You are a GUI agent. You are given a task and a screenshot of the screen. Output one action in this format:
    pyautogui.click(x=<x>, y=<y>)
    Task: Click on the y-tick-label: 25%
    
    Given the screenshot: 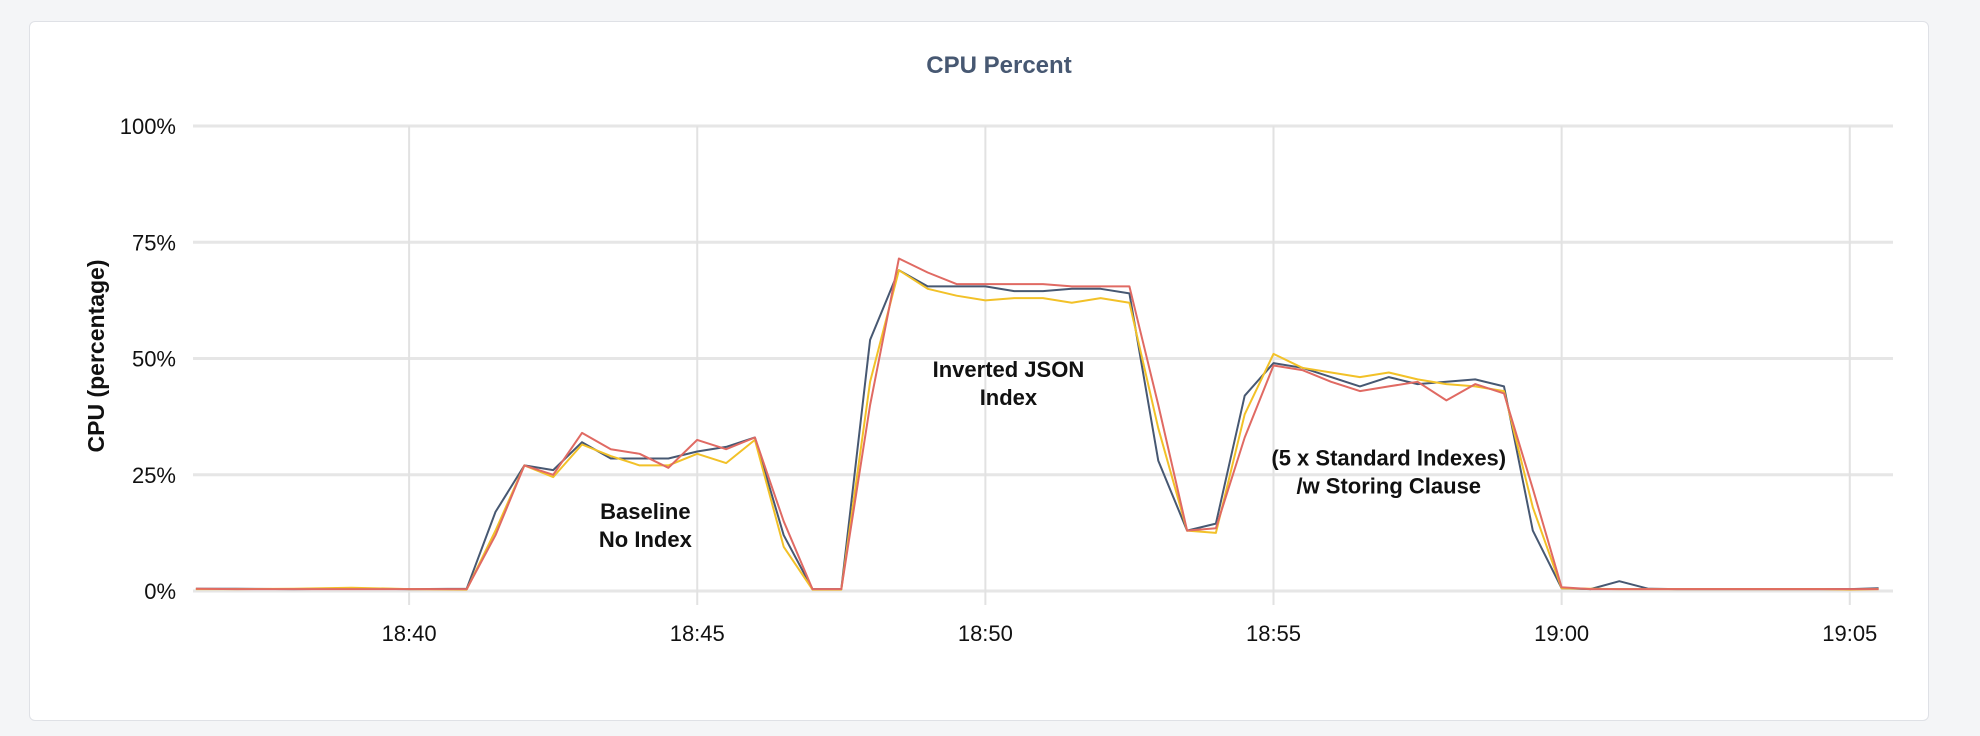 What is the action you would take?
    pyautogui.click(x=154, y=475)
    